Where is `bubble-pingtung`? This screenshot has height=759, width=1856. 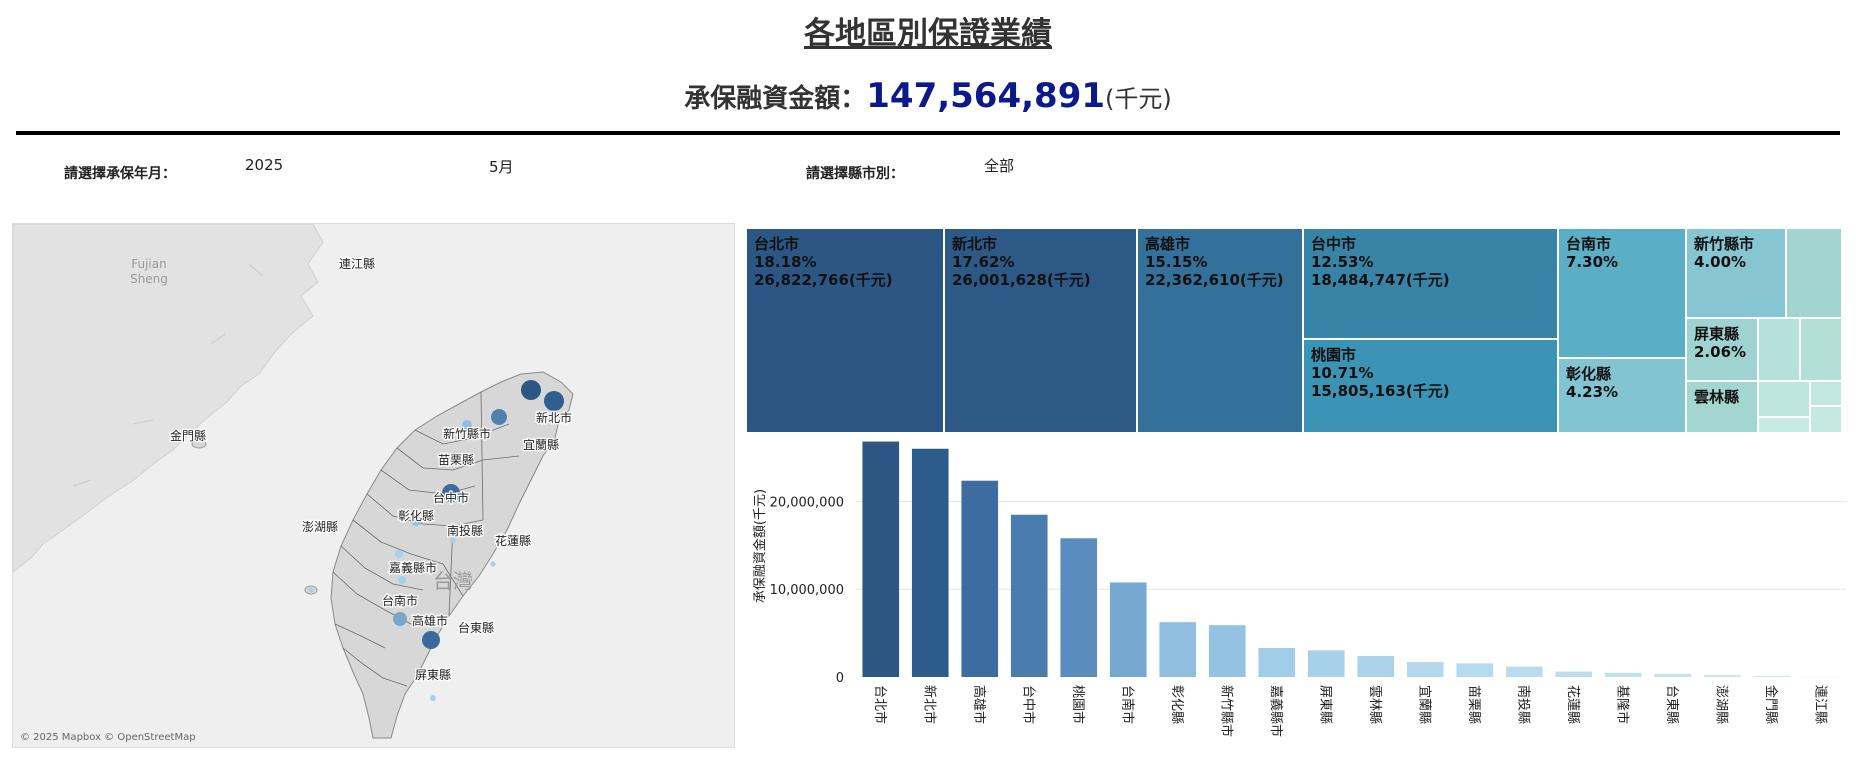
bubble-pingtung is located at coordinates (433, 698).